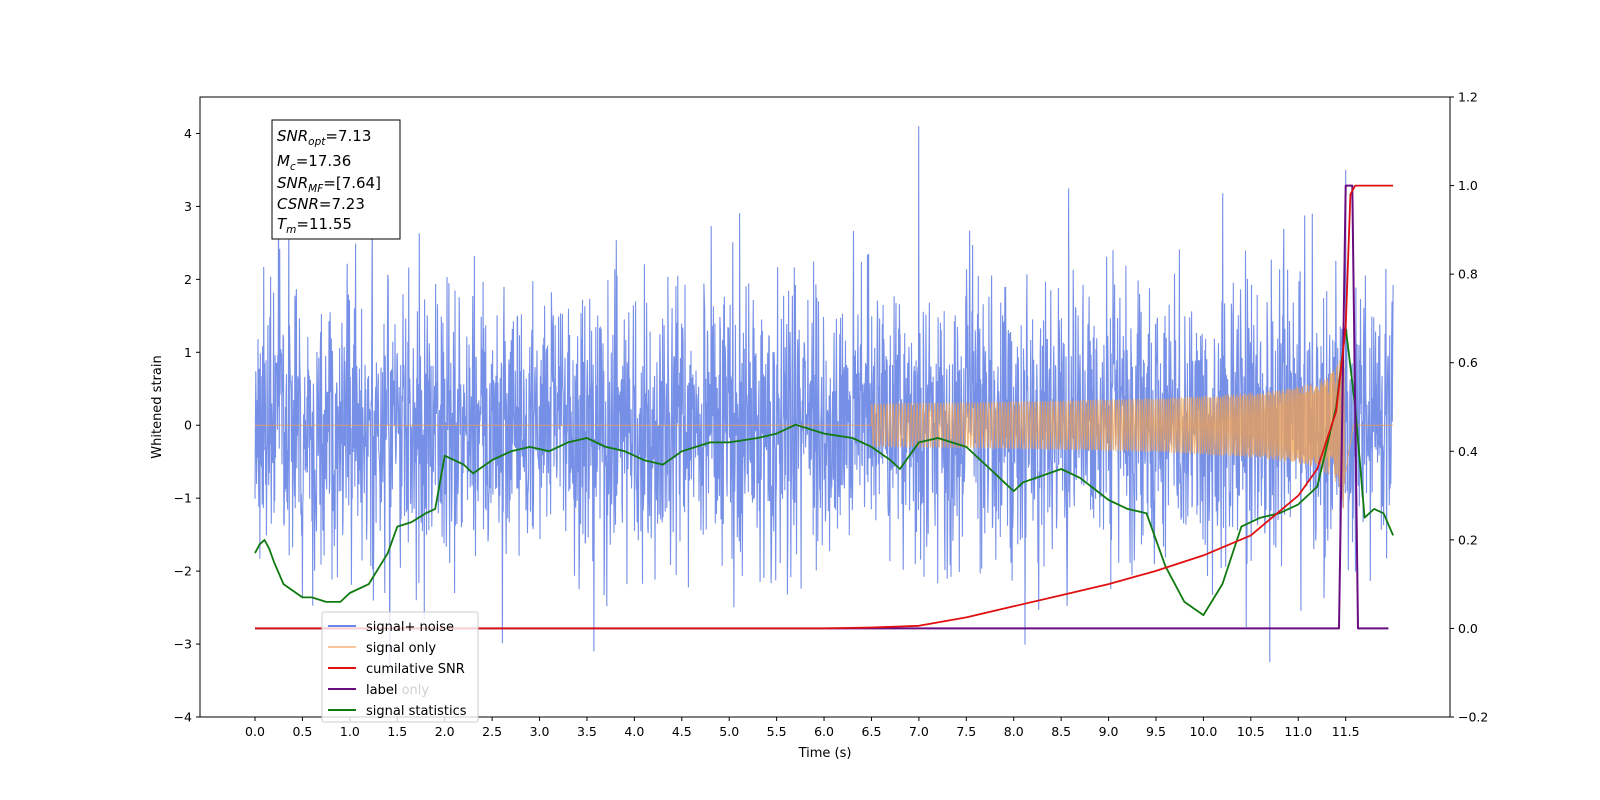 This screenshot has height=800, width=1600. What do you see at coordinates (314, 162) in the screenshot?
I see `annotation-mc: Mc=17.36` at bounding box center [314, 162].